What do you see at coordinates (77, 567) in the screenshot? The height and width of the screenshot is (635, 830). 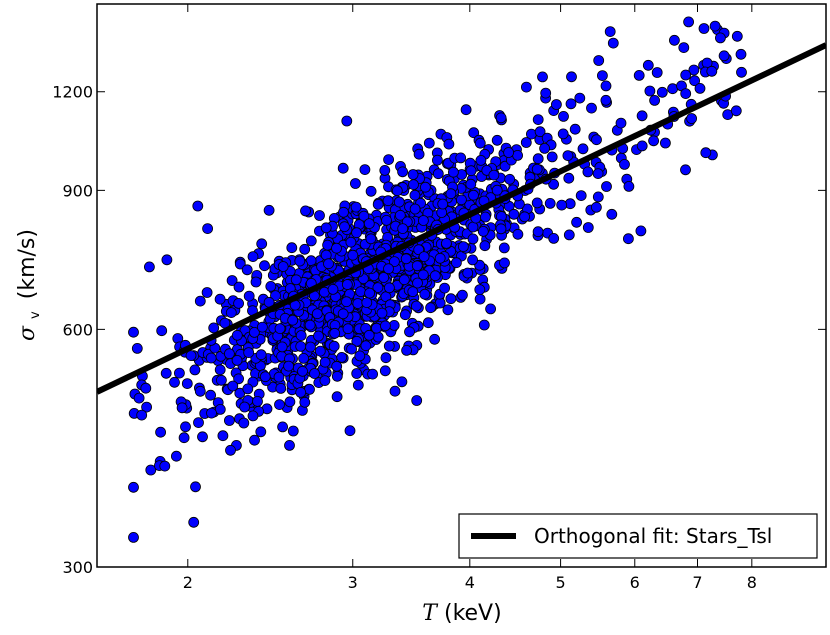 I see `y-tick-label: 300` at bounding box center [77, 567].